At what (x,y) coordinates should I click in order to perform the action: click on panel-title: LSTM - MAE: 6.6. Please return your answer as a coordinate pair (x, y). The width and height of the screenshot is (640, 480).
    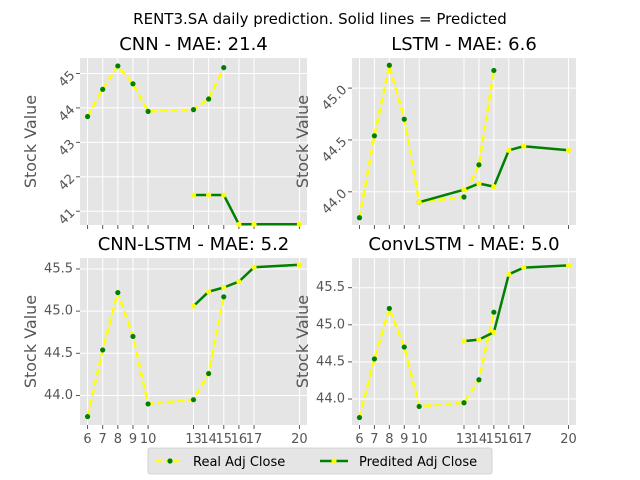
    Looking at the image, I should click on (464, 44).